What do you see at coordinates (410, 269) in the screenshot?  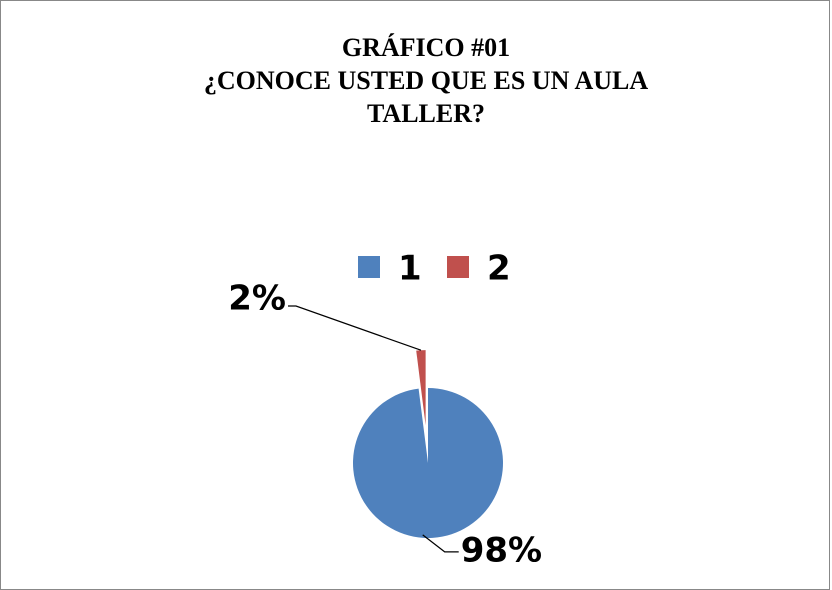 I see `legend-label: 1` at bounding box center [410, 269].